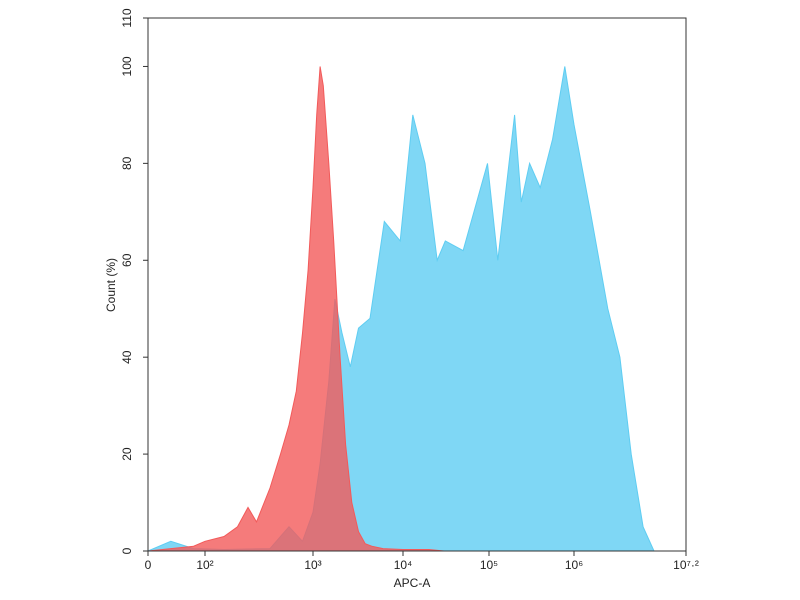  What do you see at coordinates (574, 565) in the screenshot?
I see `x-tick-label: 10⁶` at bounding box center [574, 565].